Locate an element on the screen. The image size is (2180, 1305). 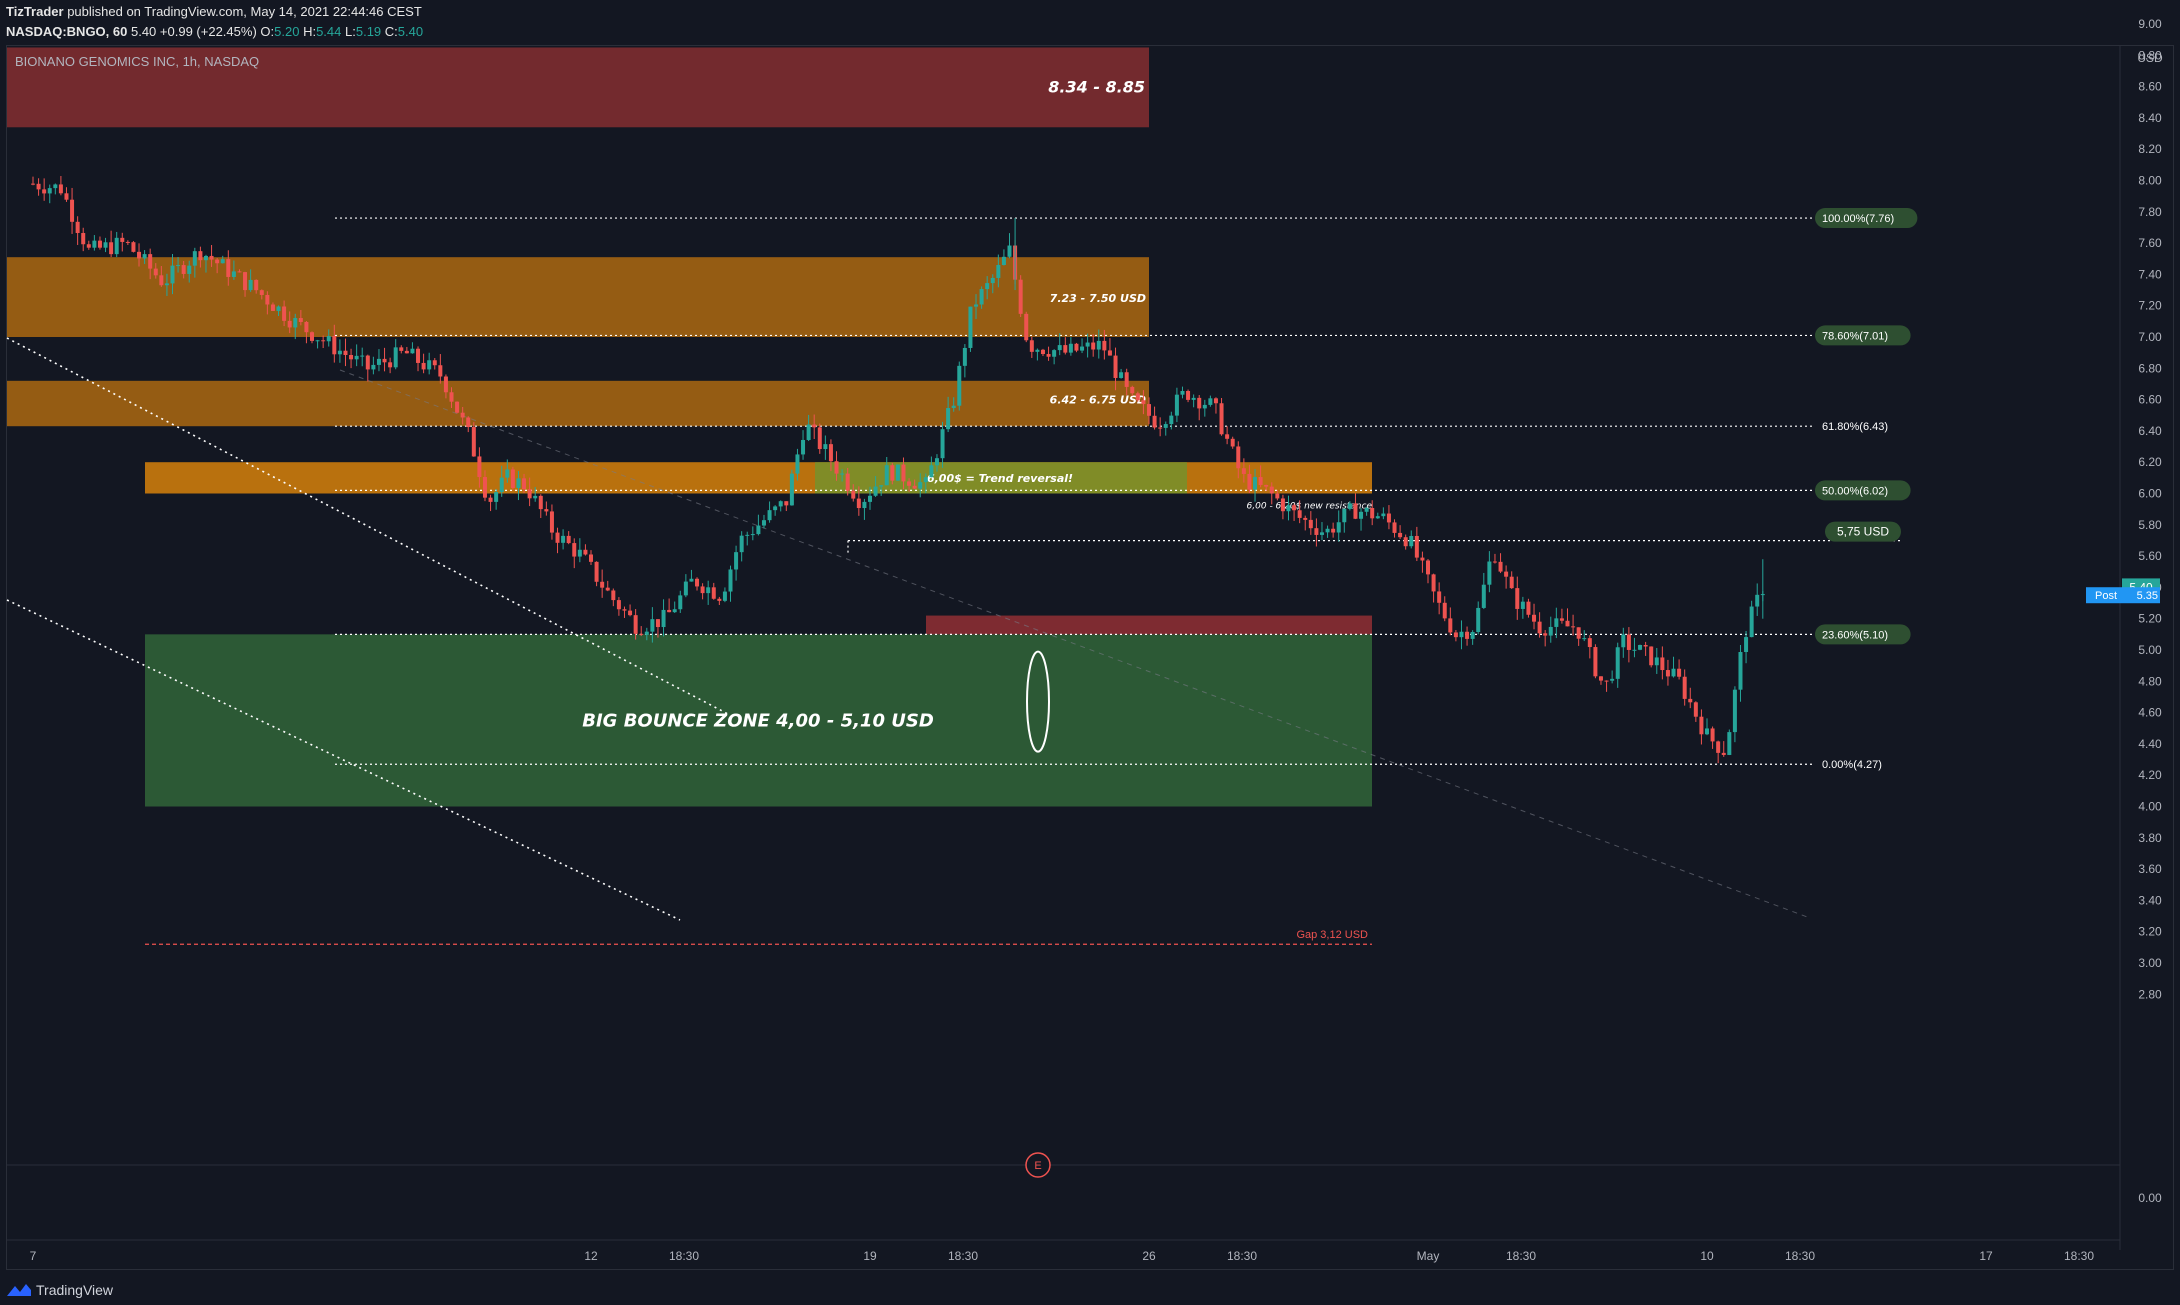
y-tick-label: 4.00 is located at coordinates (2150, 807).